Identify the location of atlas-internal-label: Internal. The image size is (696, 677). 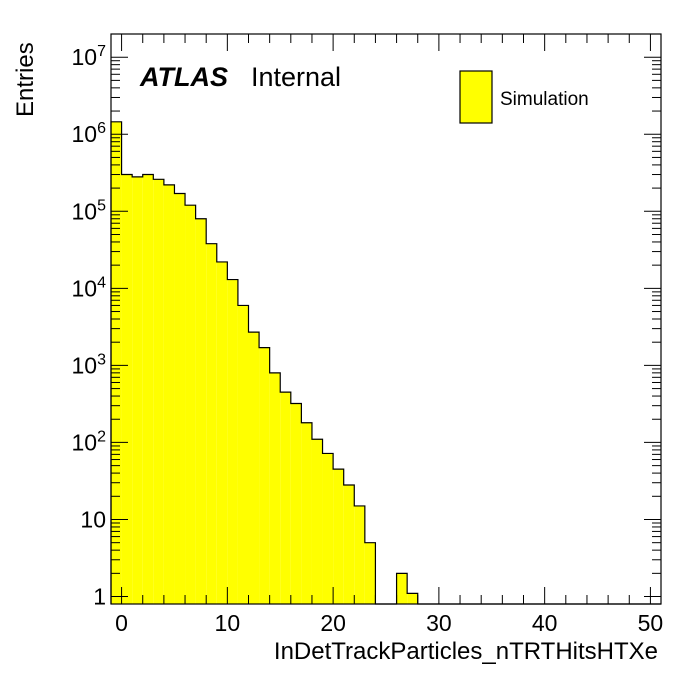
(296, 77).